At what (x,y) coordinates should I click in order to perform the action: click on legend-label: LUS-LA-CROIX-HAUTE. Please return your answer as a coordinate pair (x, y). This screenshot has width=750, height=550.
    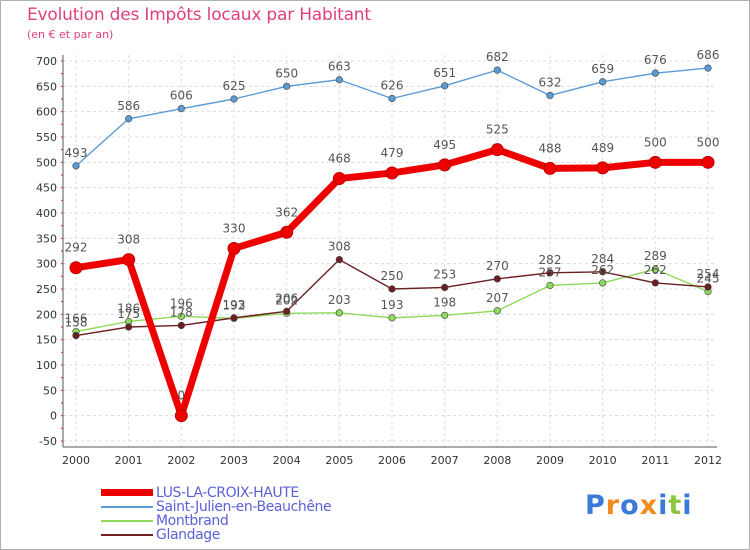
    Looking at the image, I should click on (227, 493).